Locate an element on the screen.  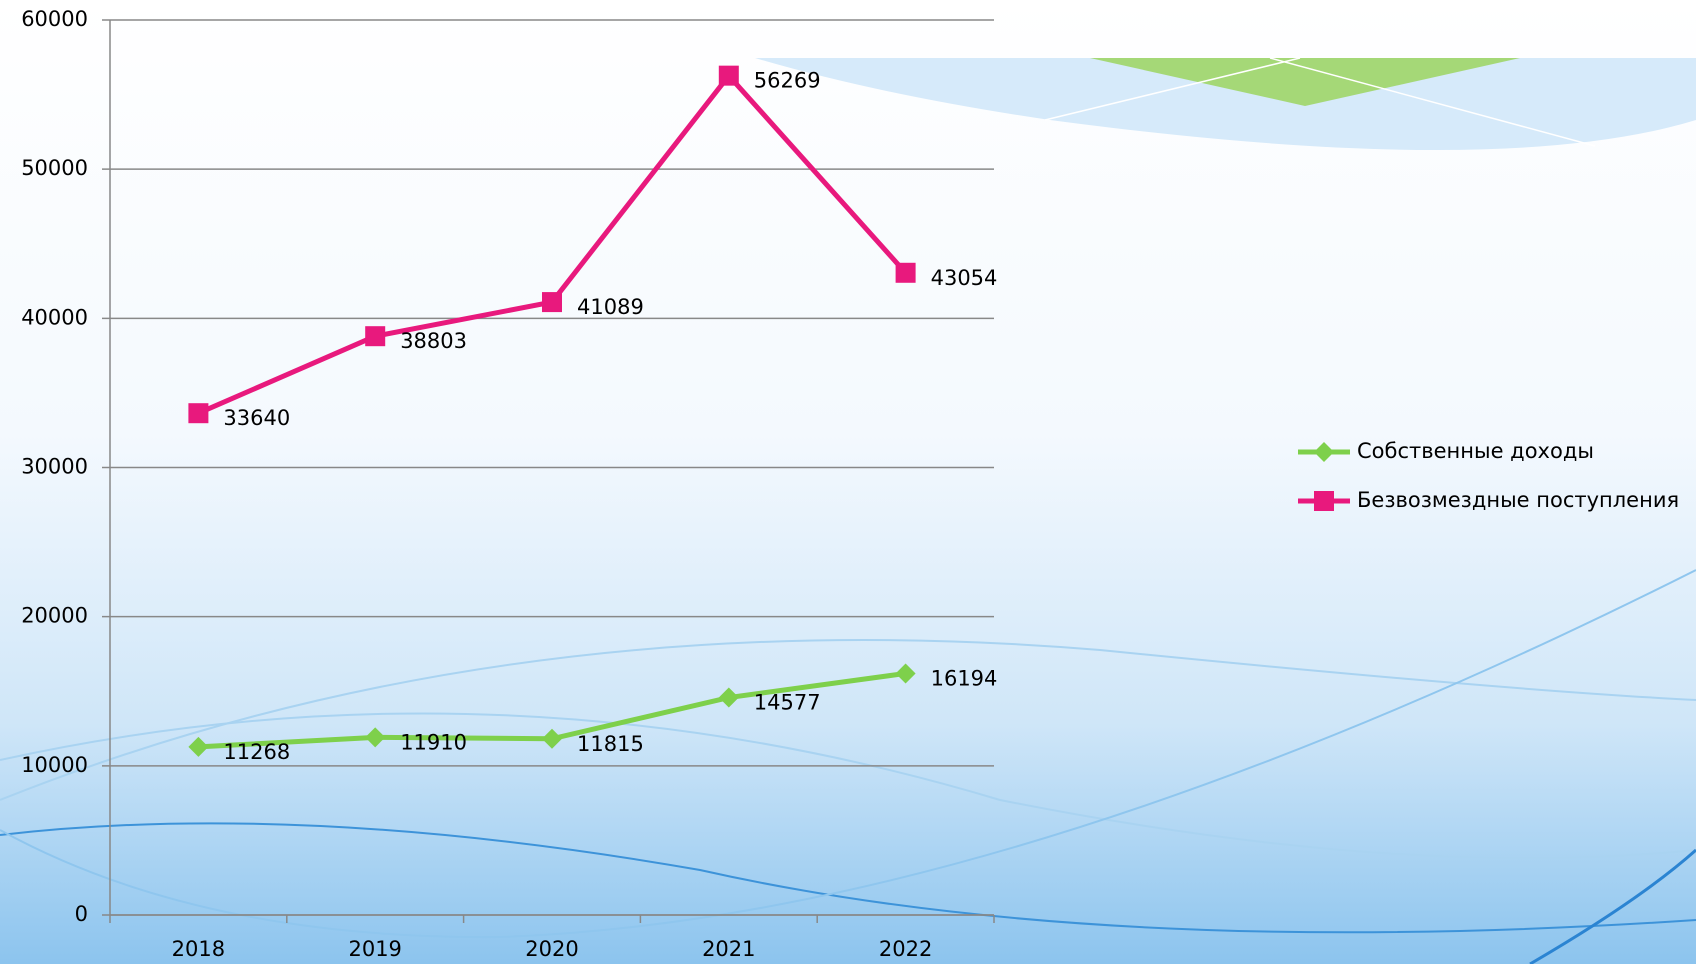
y-tick-label: 50000 is located at coordinates (54, 168).